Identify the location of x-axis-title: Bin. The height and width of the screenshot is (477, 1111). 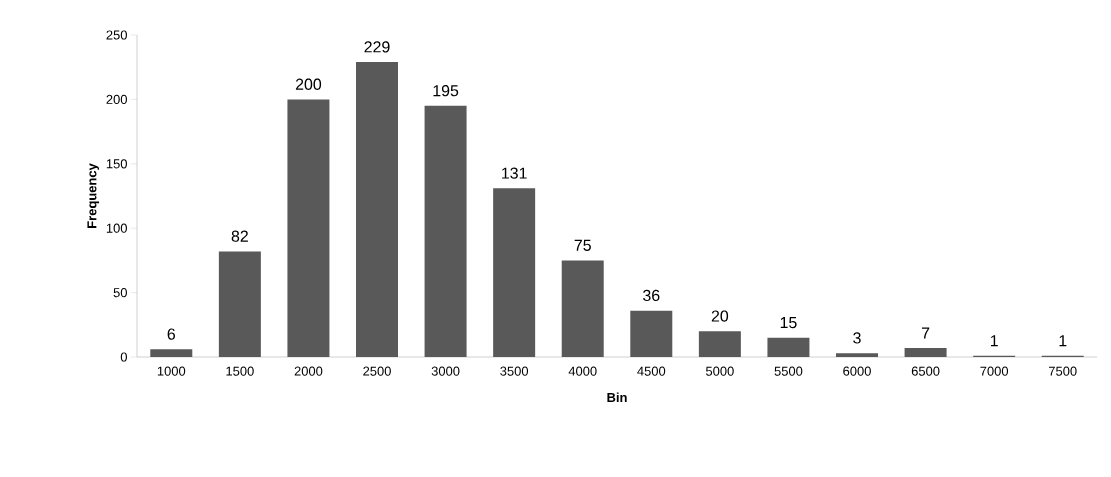
(617, 397).